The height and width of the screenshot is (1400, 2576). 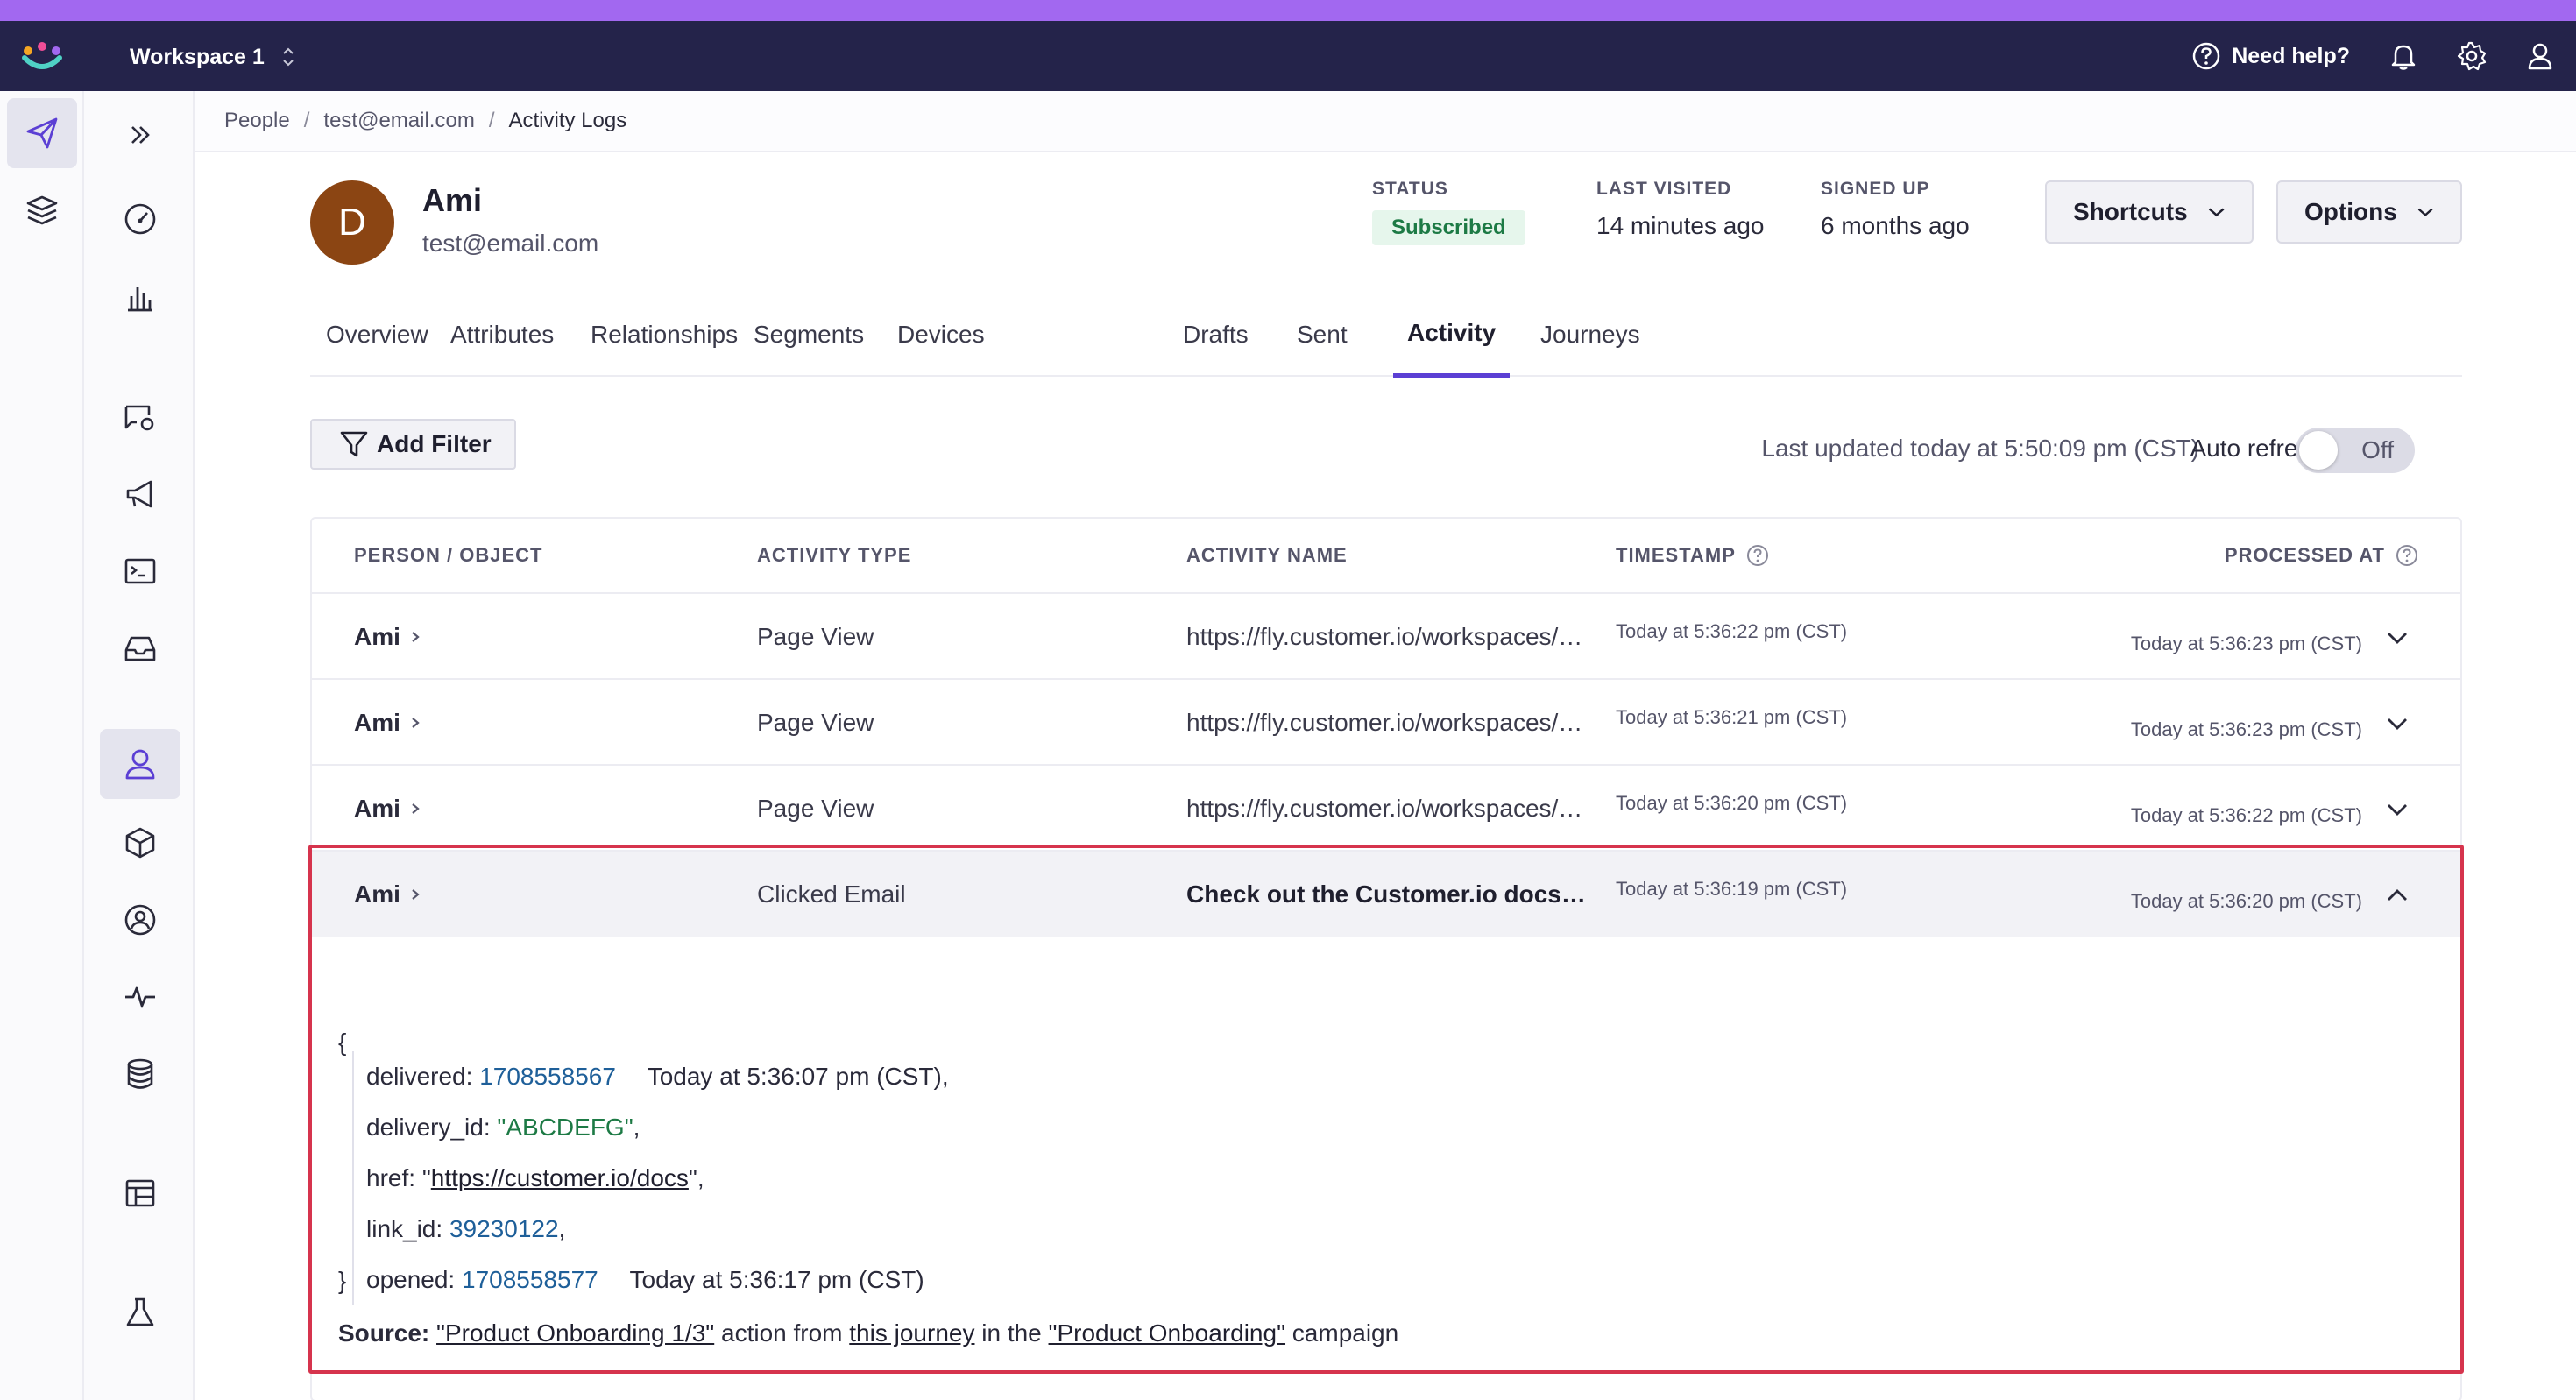 What do you see at coordinates (377, 334) in the screenshot?
I see `tab-overview: Overview` at bounding box center [377, 334].